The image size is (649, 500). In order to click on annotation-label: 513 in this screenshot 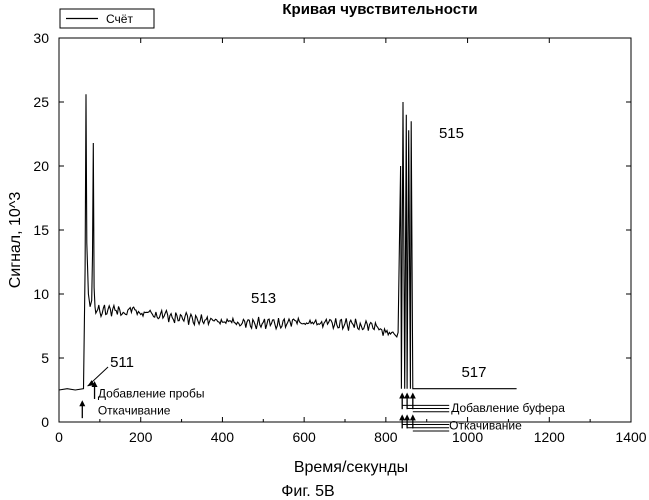, I will do `click(263, 298)`.